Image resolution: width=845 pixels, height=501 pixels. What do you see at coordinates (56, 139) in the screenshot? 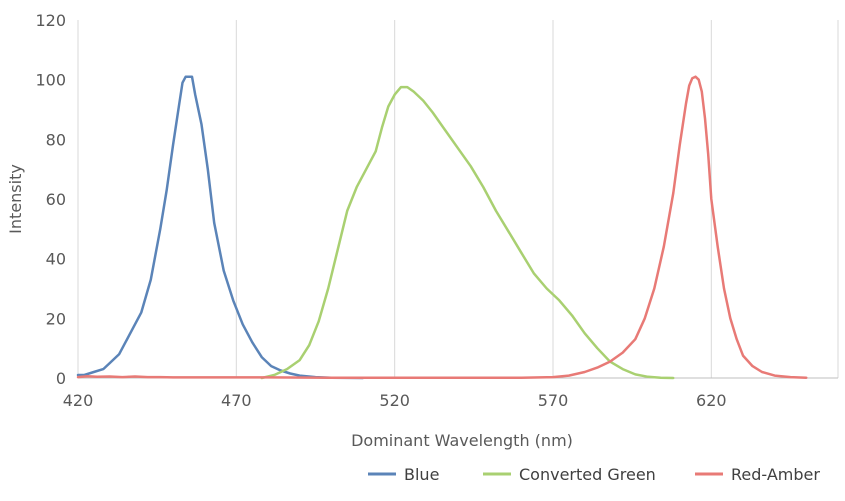
I see `y-tick-label: 80` at bounding box center [56, 139].